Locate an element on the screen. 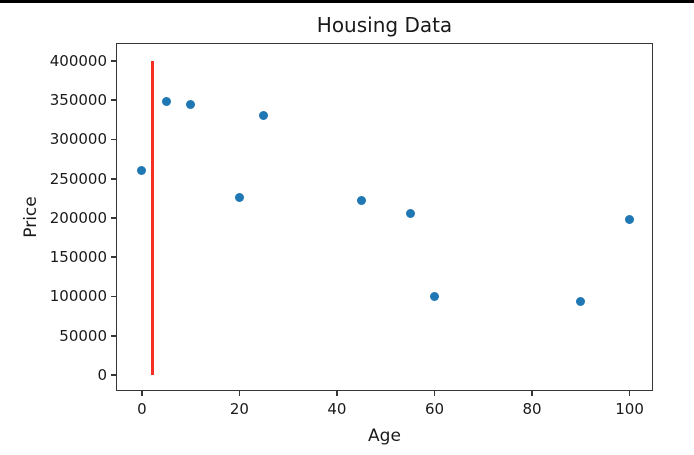 The height and width of the screenshot is (455, 694). y-tick-label: 200000 is located at coordinates (78, 217).